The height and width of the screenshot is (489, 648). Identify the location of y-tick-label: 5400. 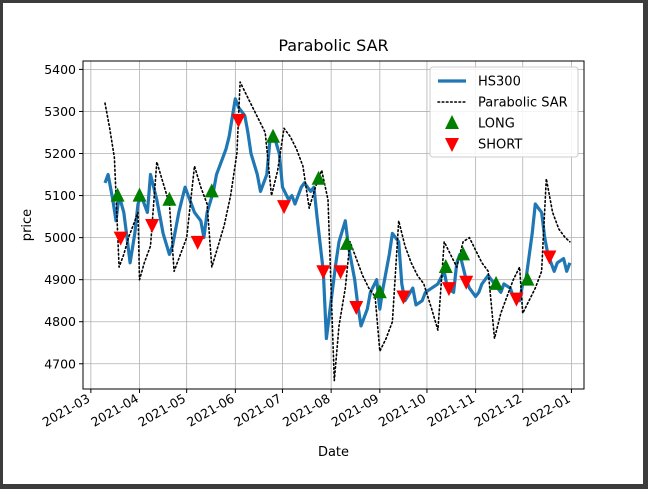
(60, 69).